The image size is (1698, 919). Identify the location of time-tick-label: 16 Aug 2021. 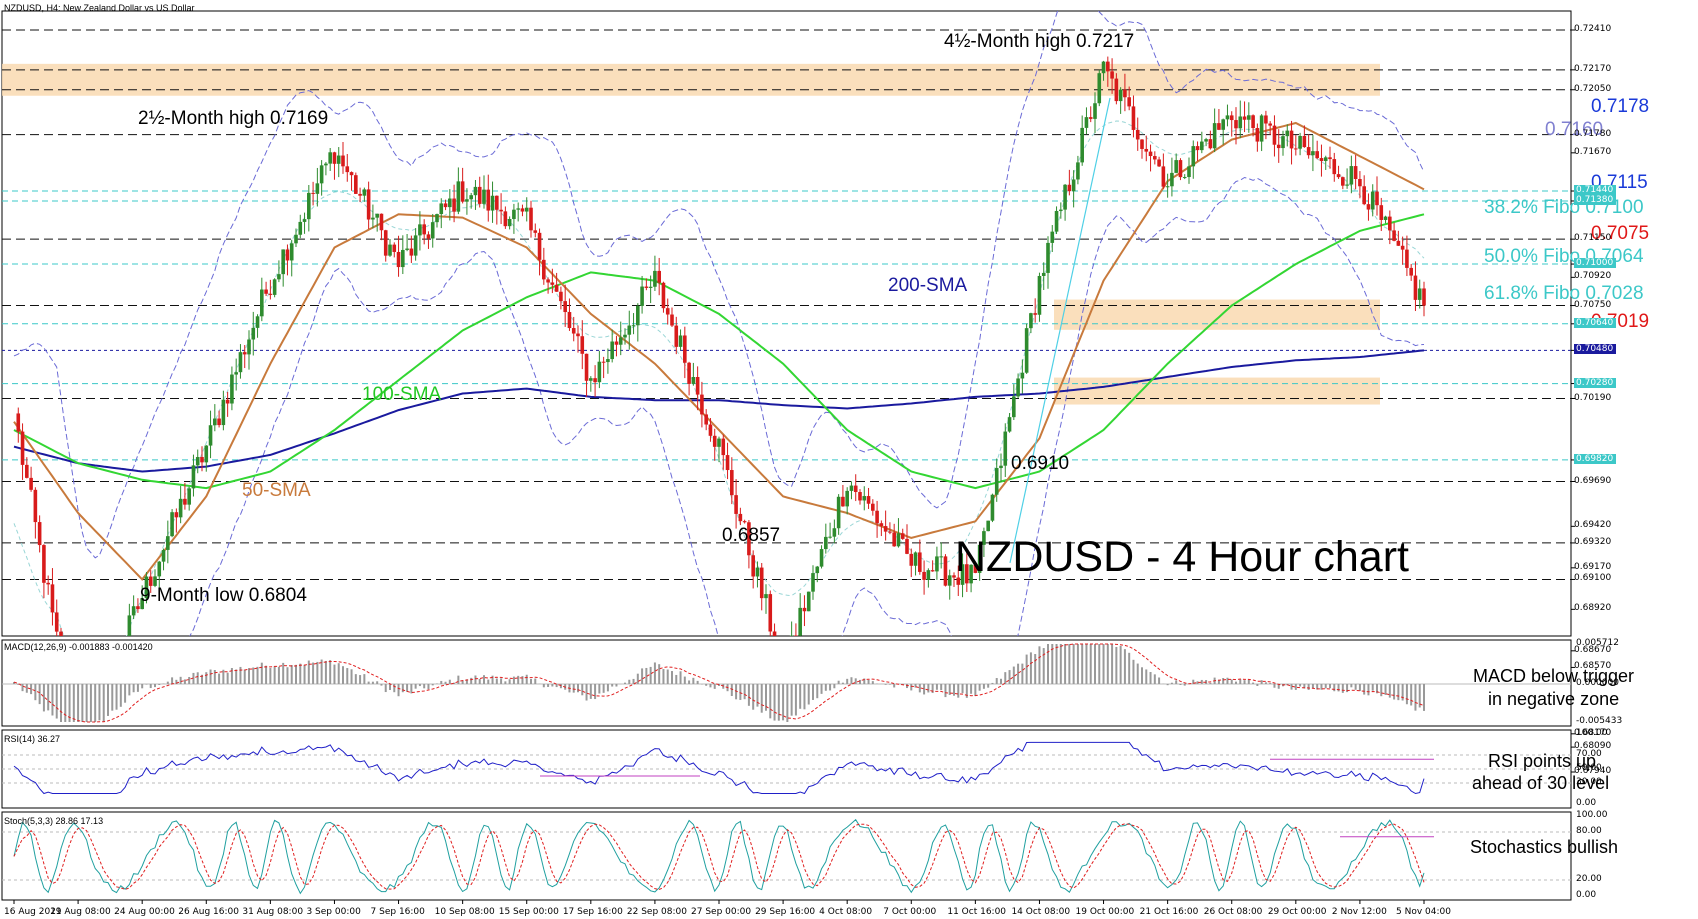
(33, 912).